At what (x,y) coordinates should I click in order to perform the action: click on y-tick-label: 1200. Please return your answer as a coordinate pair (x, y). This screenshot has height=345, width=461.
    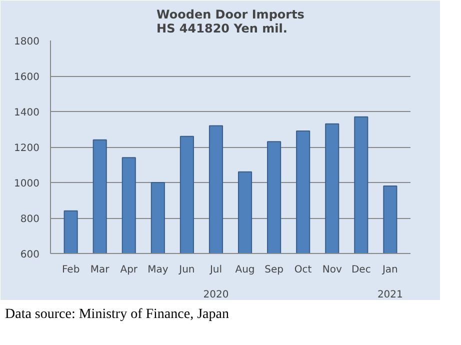
    Looking at the image, I should click on (27, 148).